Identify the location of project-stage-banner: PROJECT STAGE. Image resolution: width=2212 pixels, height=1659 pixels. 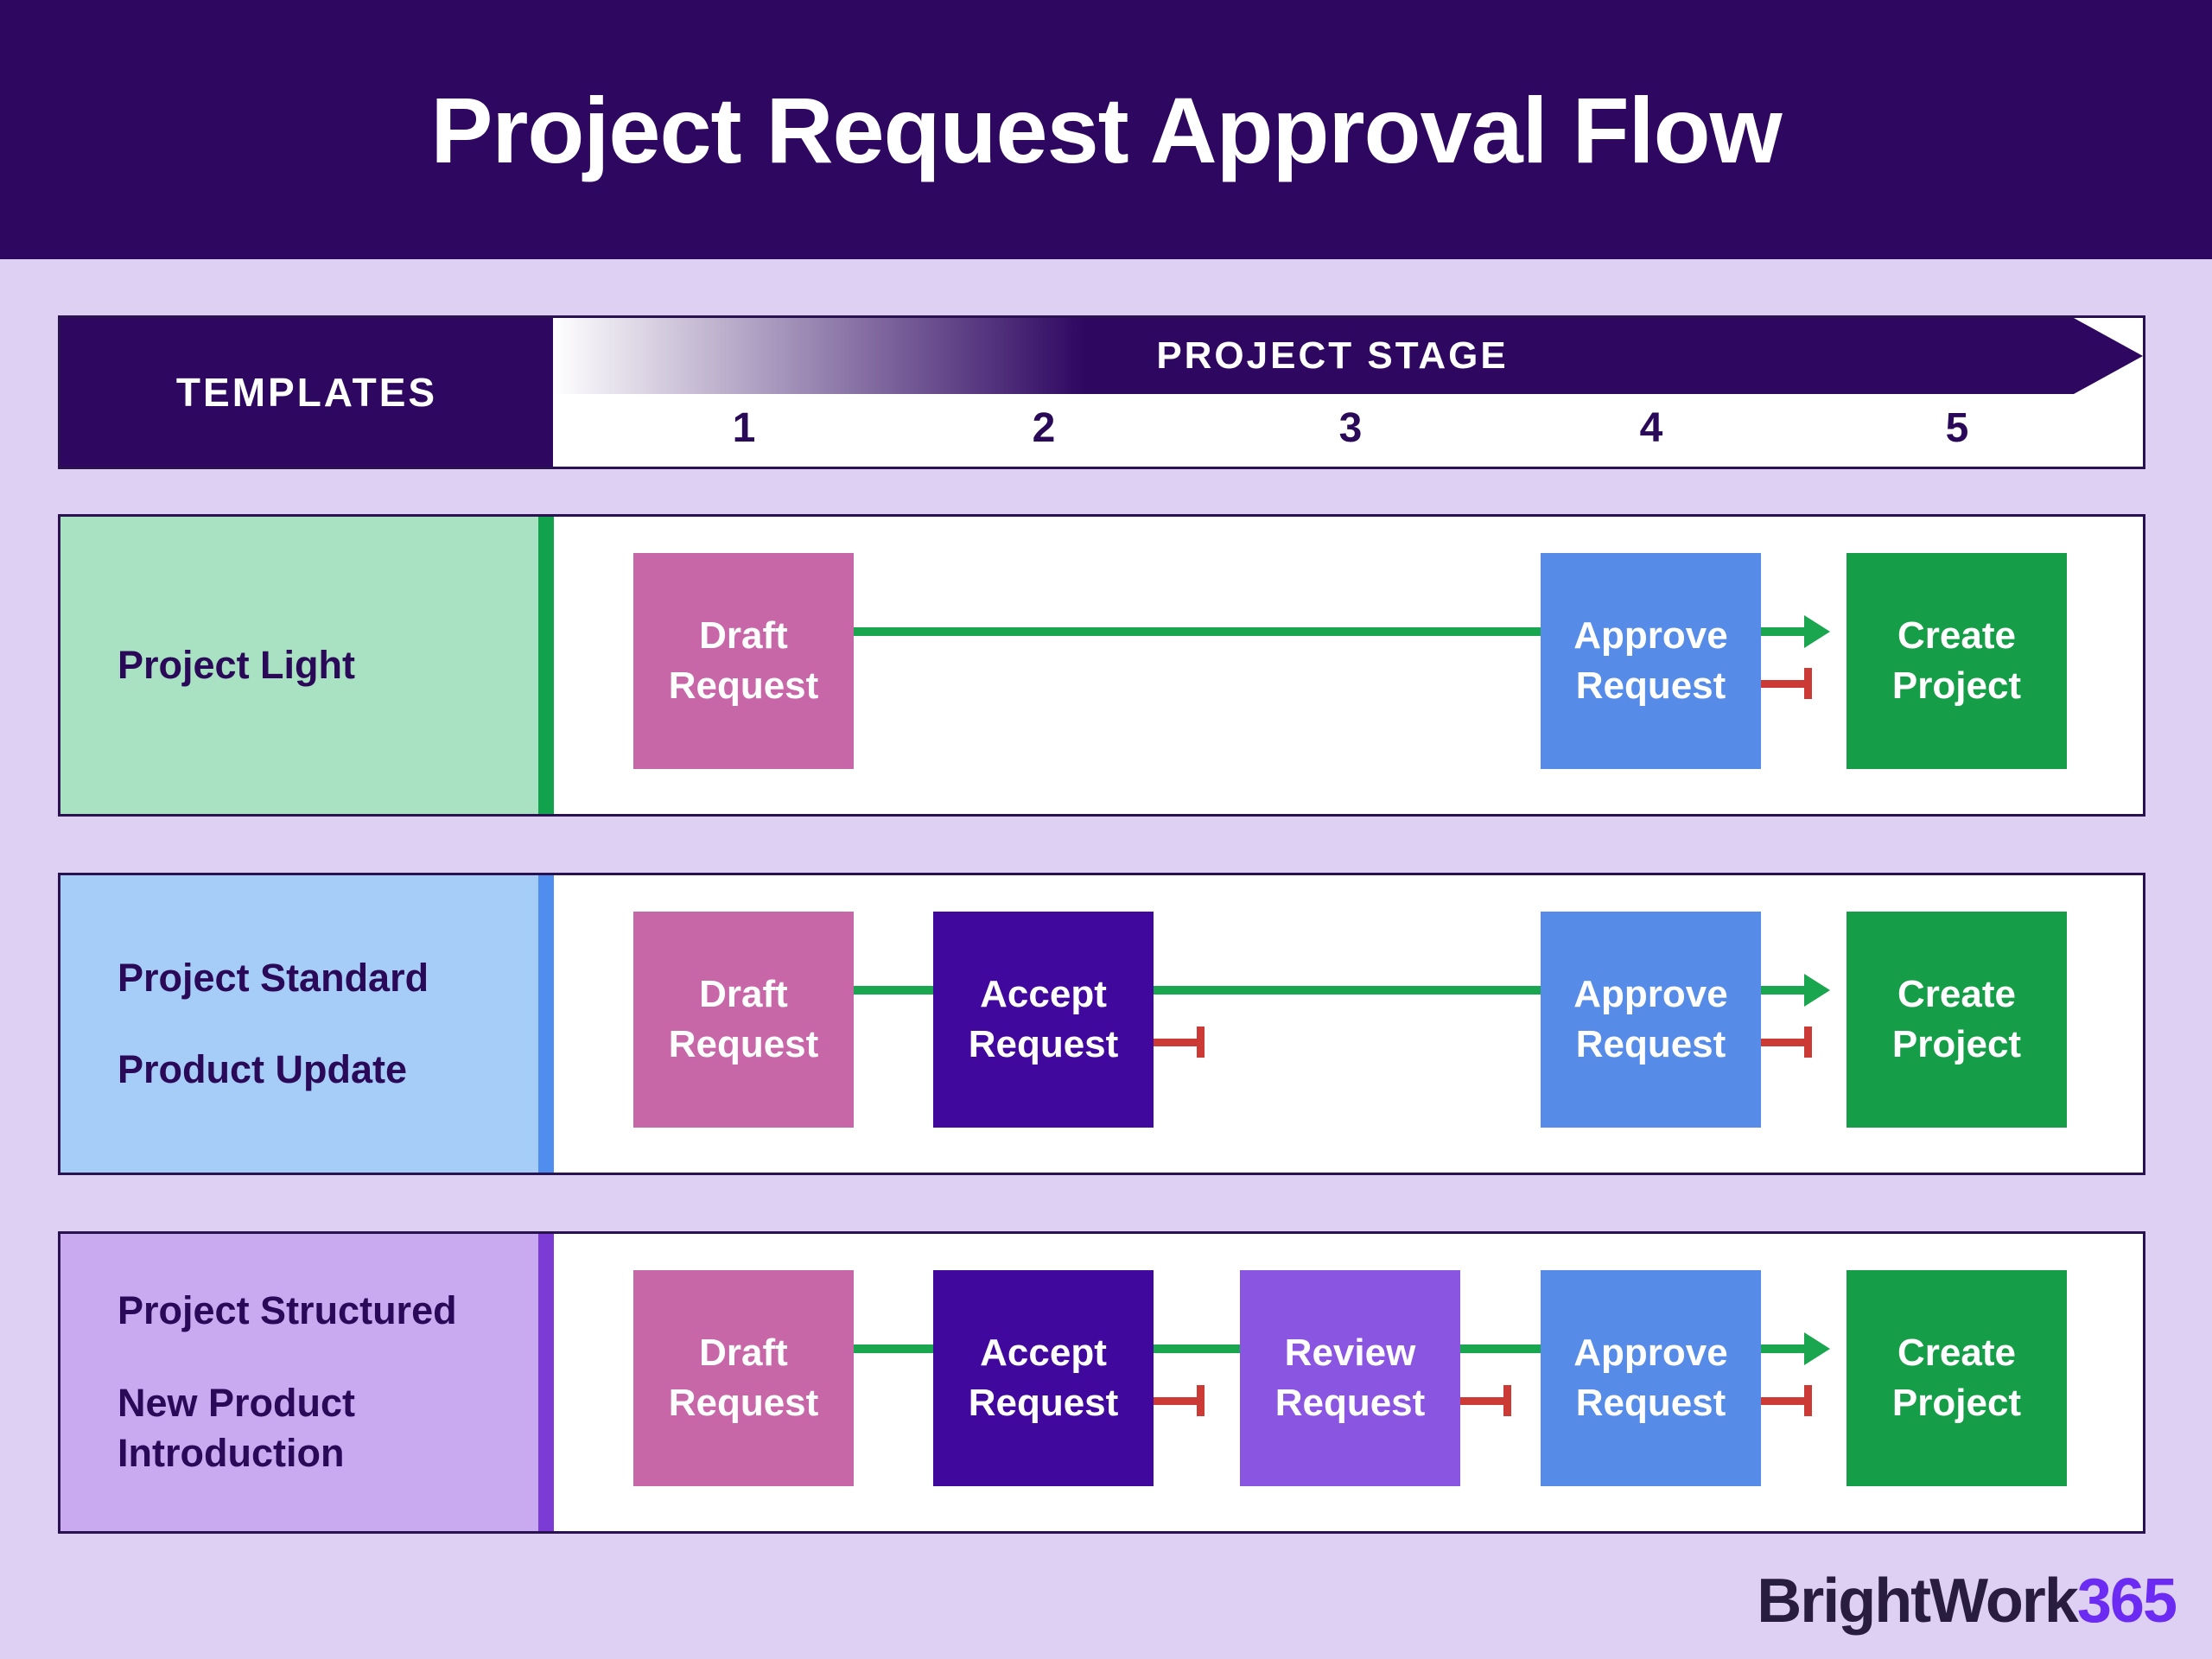
(1348, 356).